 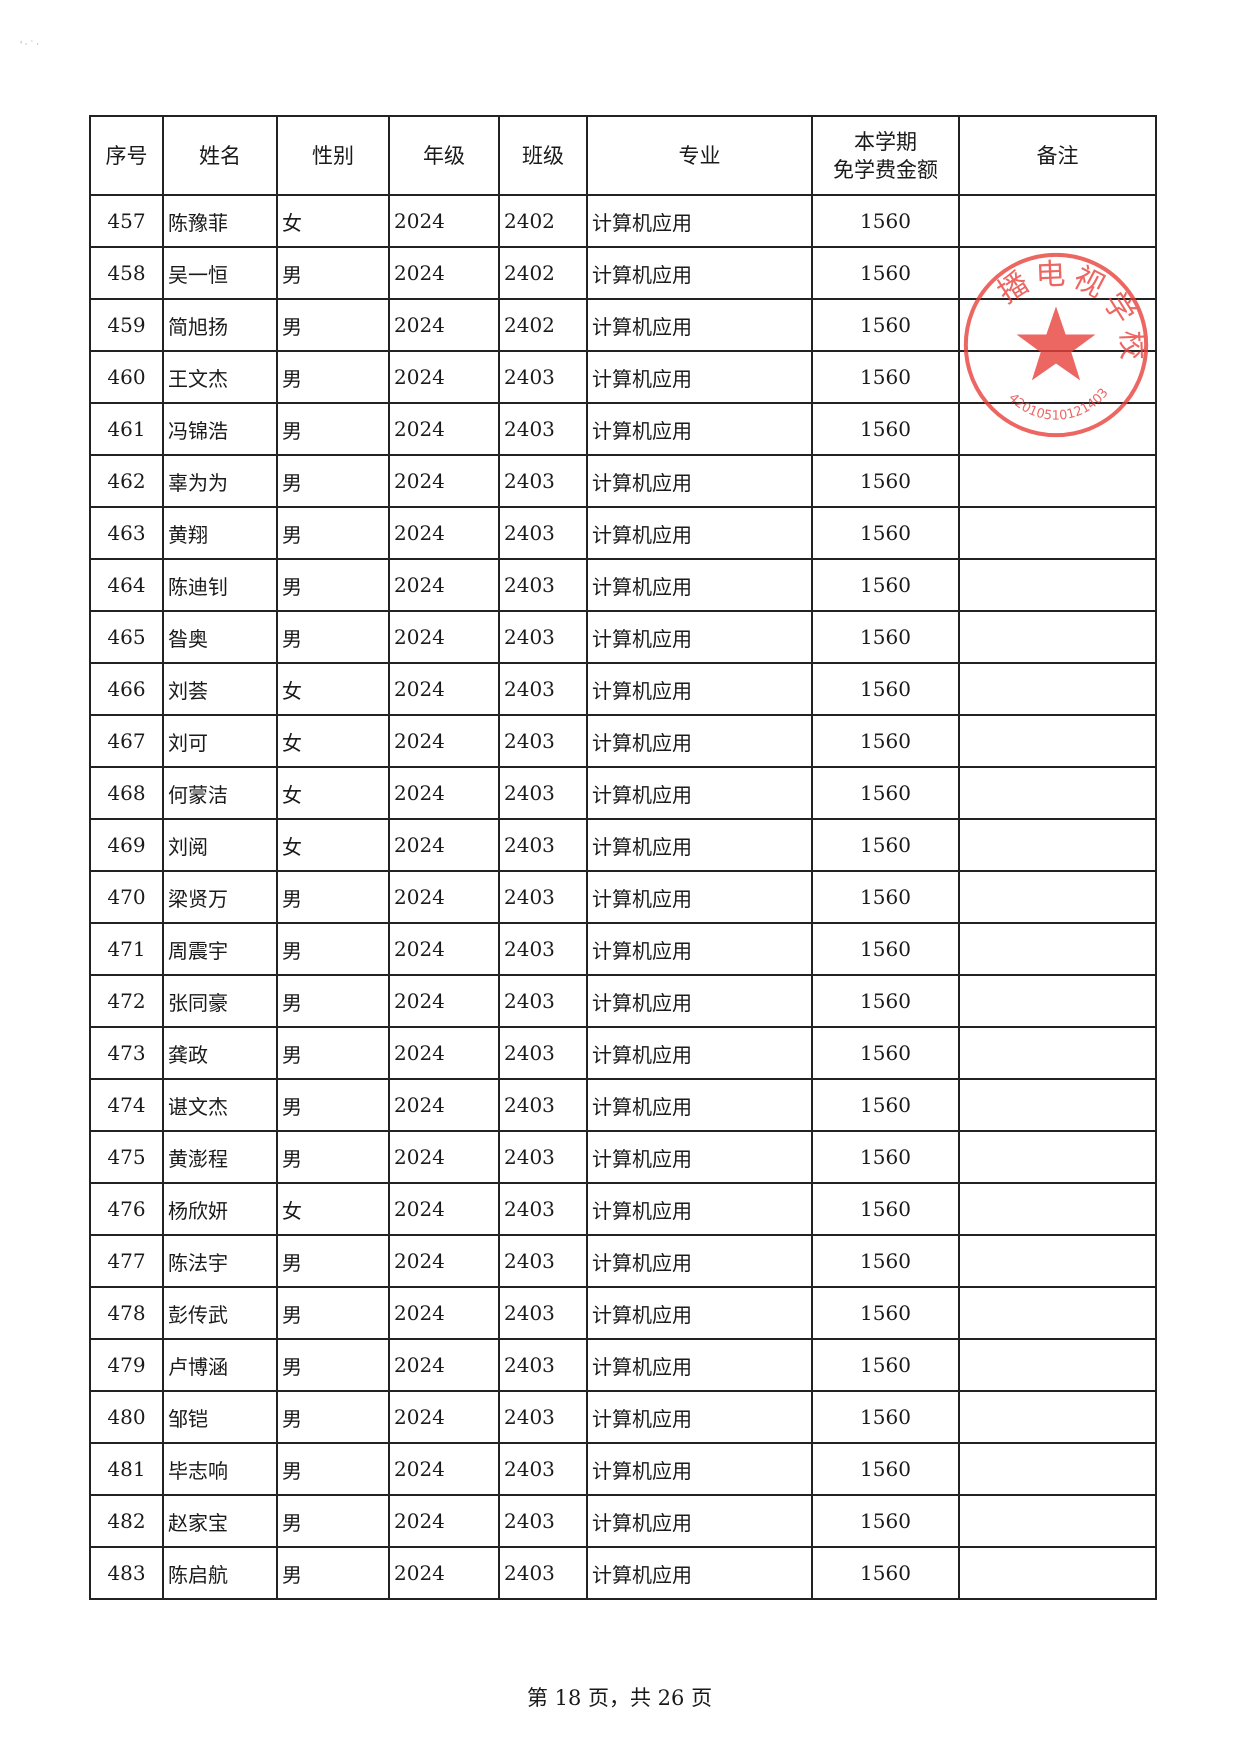 I want to click on page-number: 第 18 页，共 26 页, so click(x=619, y=1698).